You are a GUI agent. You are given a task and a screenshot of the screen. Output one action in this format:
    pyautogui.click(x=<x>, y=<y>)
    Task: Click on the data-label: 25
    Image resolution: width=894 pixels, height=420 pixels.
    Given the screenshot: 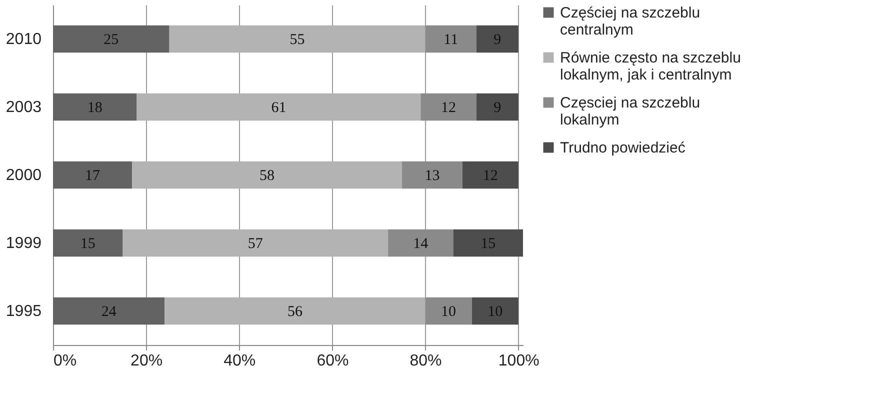 What is the action you would take?
    pyautogui.click(x=111, y=40)
    